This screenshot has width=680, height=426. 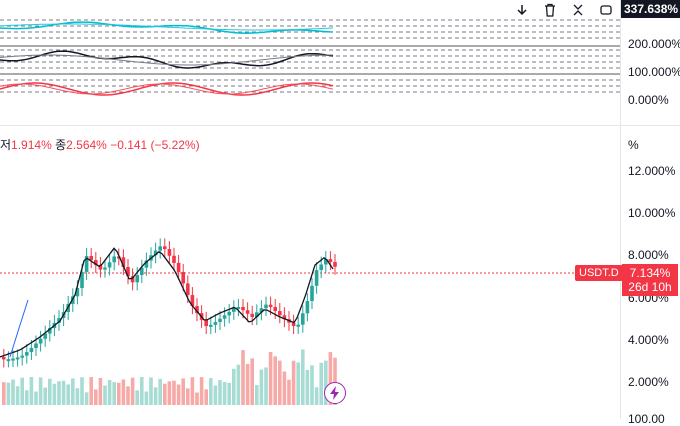 I want to click on current-price-label: 7.134% 26d 10h, so click(x=650, y=280).